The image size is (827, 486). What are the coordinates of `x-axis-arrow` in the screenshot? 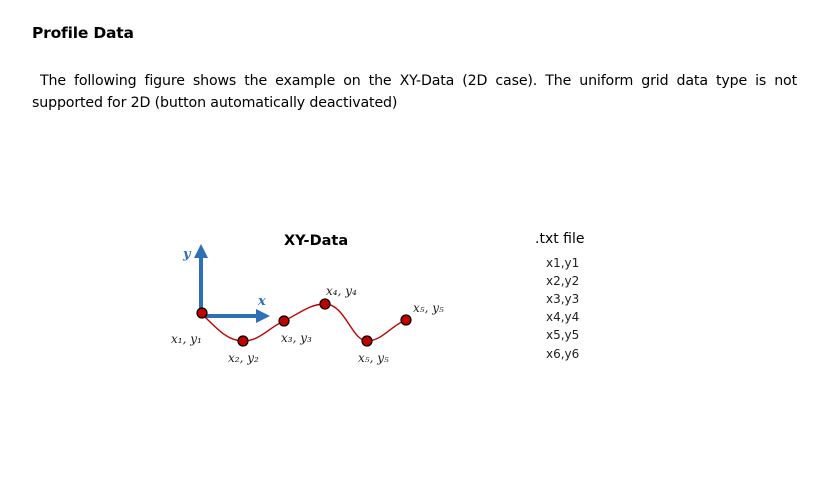 It's located at (235, 316).